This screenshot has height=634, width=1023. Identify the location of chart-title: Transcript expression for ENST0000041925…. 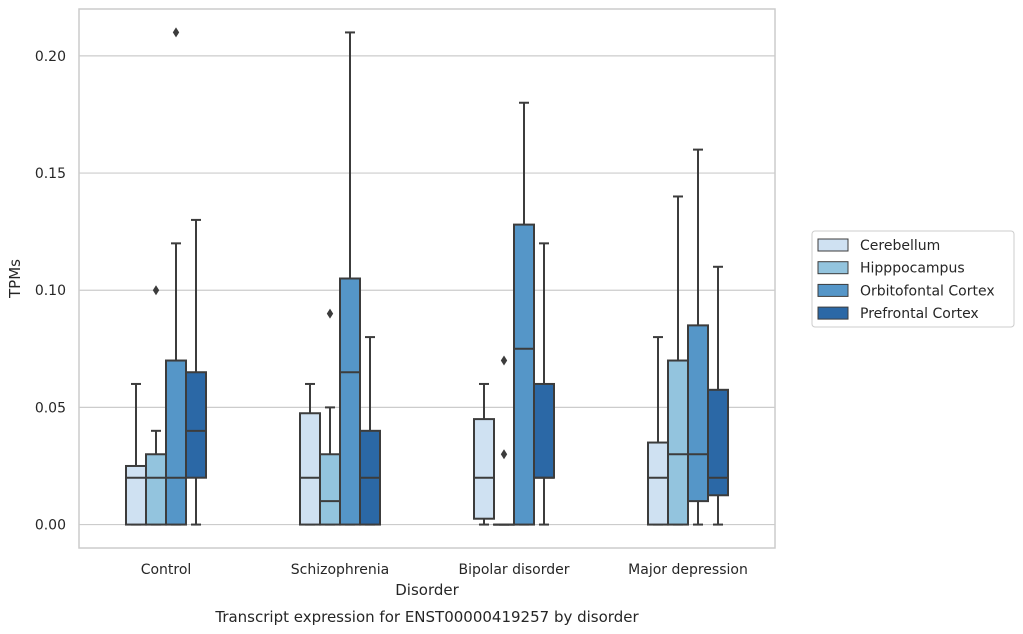
(426, 617).